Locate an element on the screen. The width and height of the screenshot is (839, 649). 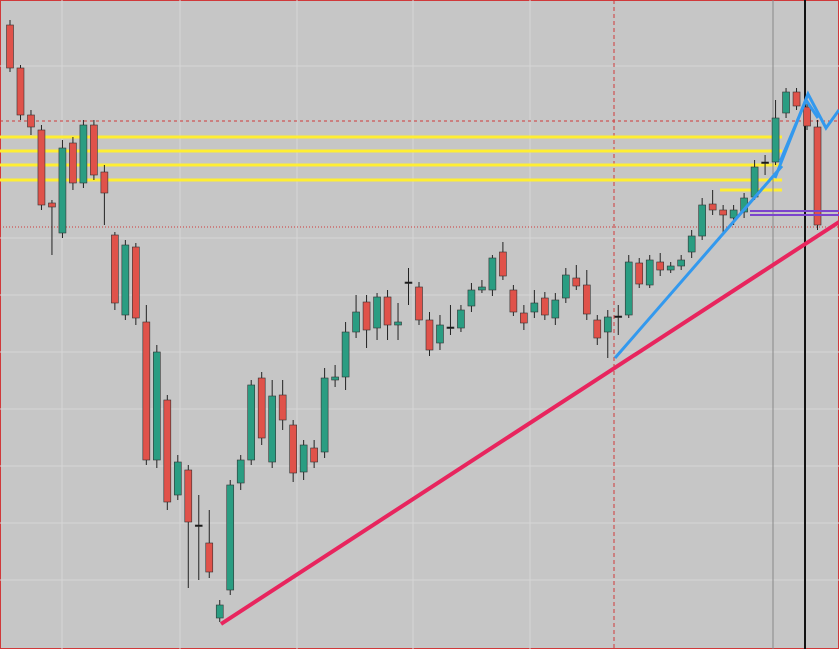
trend-lines is located at coordinates (726, 224).